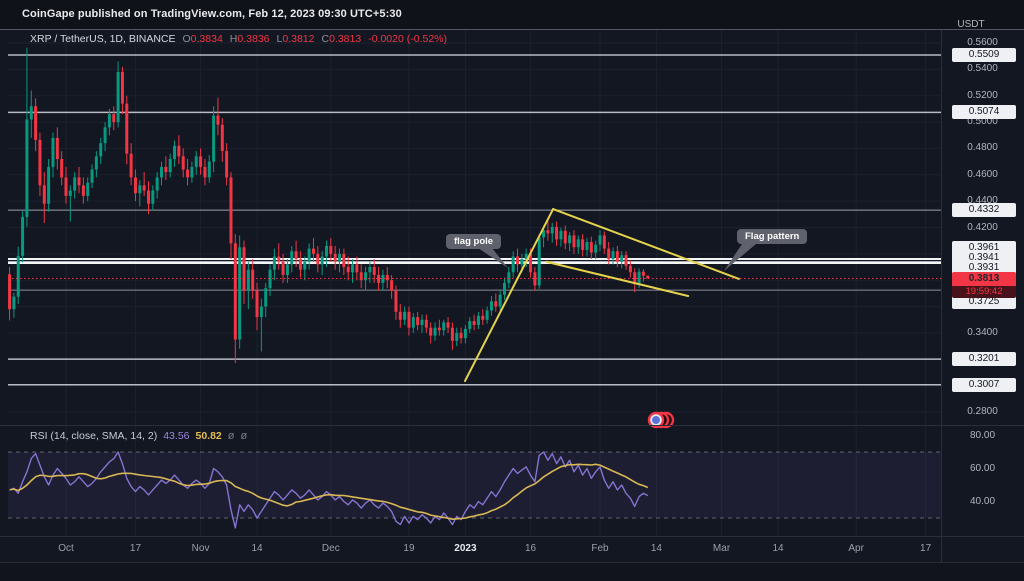  What do you see at coordinates (984, 291) in the screenshot?
I see `candle-countdown: 19:59:42` at bounding box center [984, 291].